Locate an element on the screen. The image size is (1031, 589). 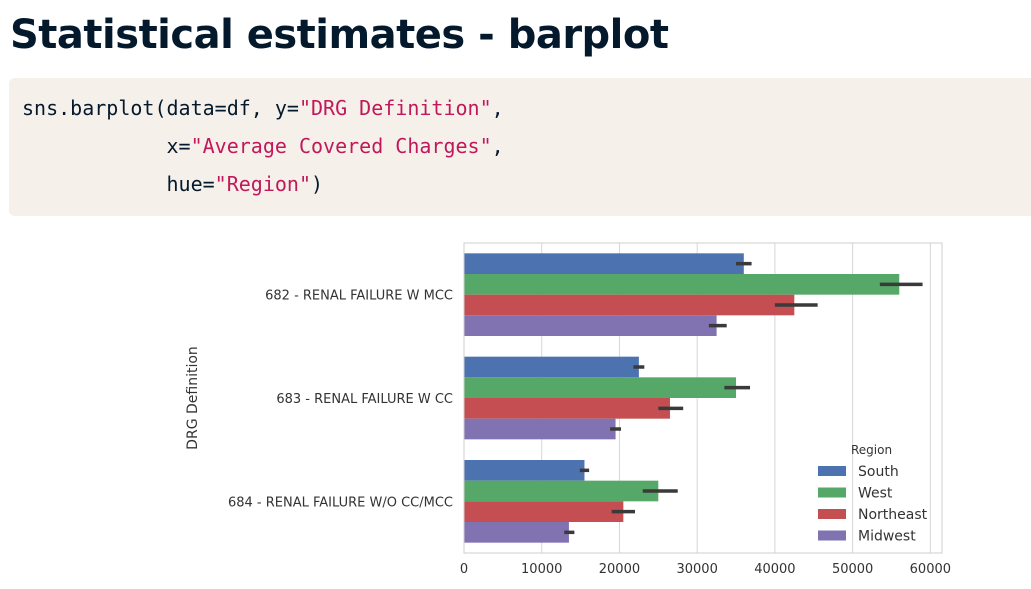
x-tick-label: 0 is located at coordinates (464, 569).